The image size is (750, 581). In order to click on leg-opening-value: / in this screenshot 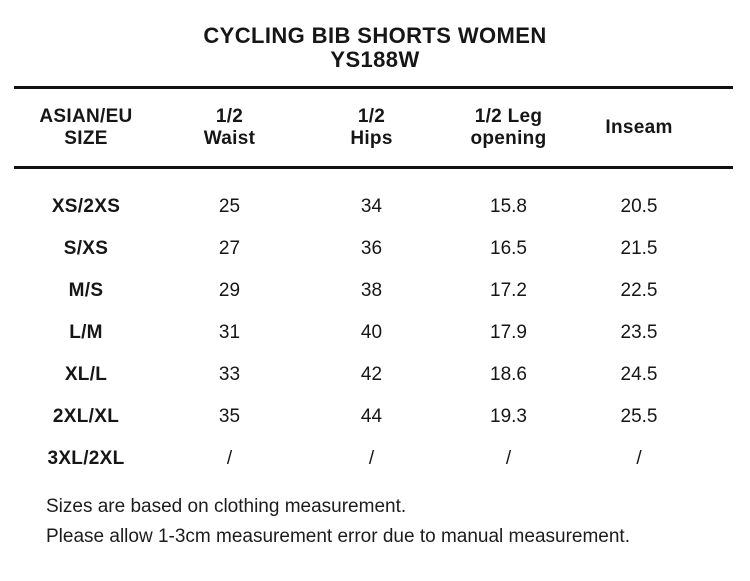, I will do `click(508, 458)`.